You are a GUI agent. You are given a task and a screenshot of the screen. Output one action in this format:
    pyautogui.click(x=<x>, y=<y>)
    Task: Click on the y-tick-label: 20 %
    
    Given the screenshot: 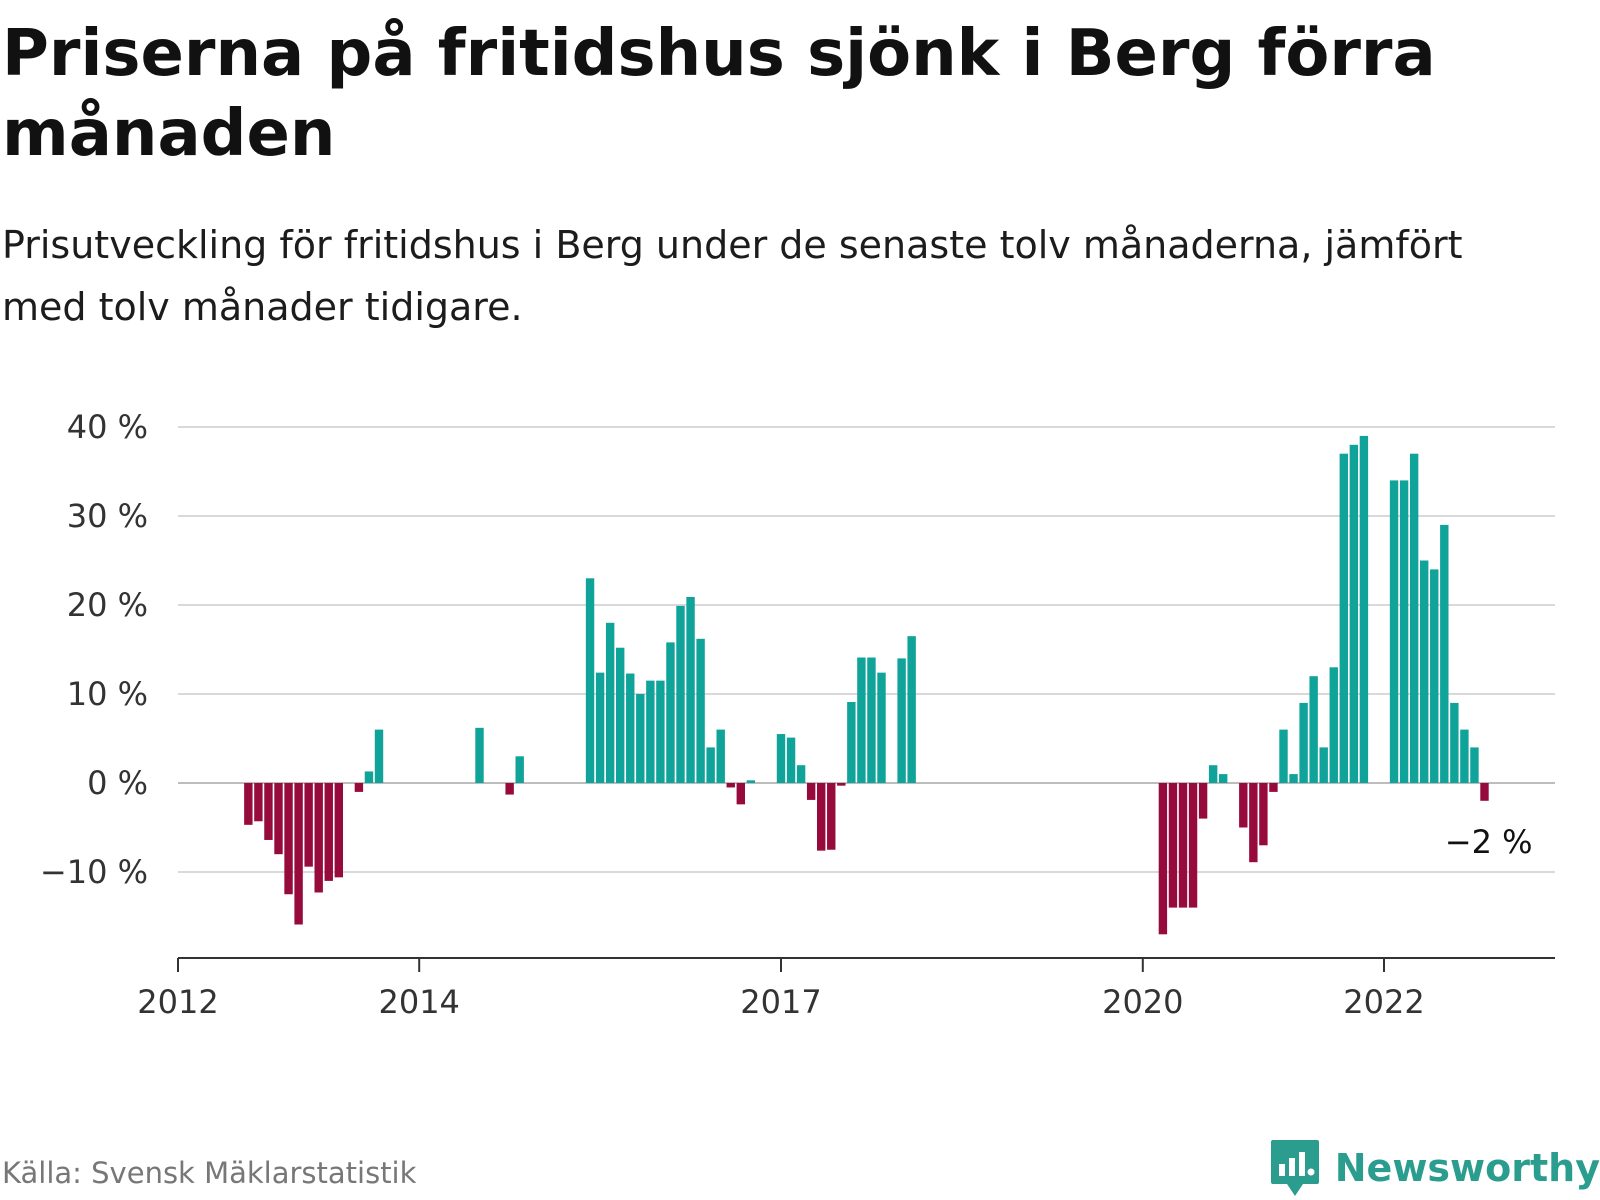 What is the action you would take?
    pyautogui.click(x=107, y=605)
    